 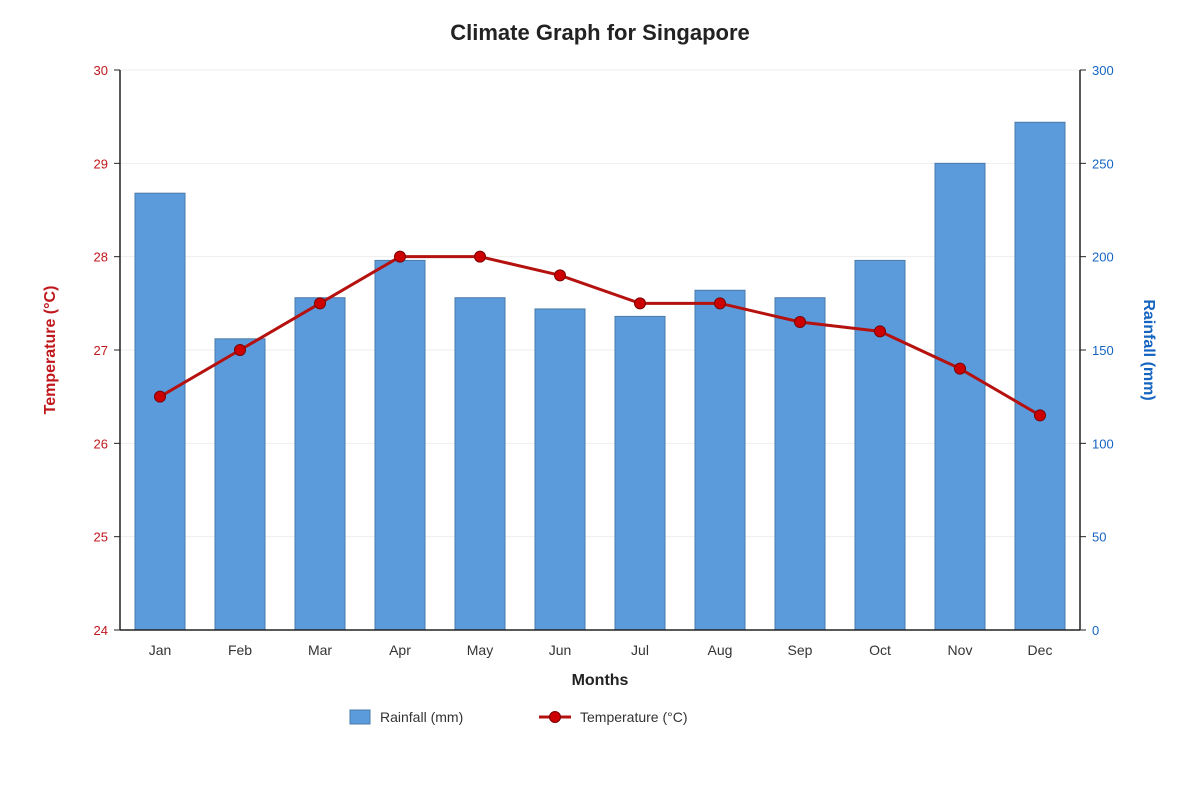 What do you see at coordinates (101, 537) in the screenshot?
I see `left-tick-label: 25` at bounding box center [101, 537].